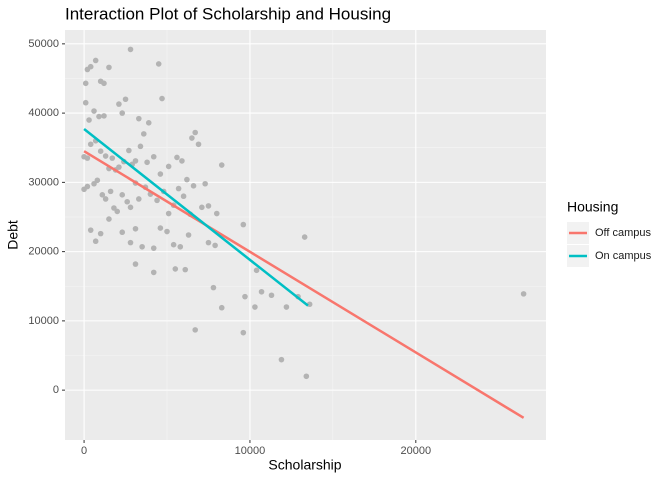 Image resolution: width=672 pixels, height=485 pixels. What do you see at coordinates (43, 321) in the screenshot?
I see `y-tick-label: 10000` at bounding box center [43, 321].